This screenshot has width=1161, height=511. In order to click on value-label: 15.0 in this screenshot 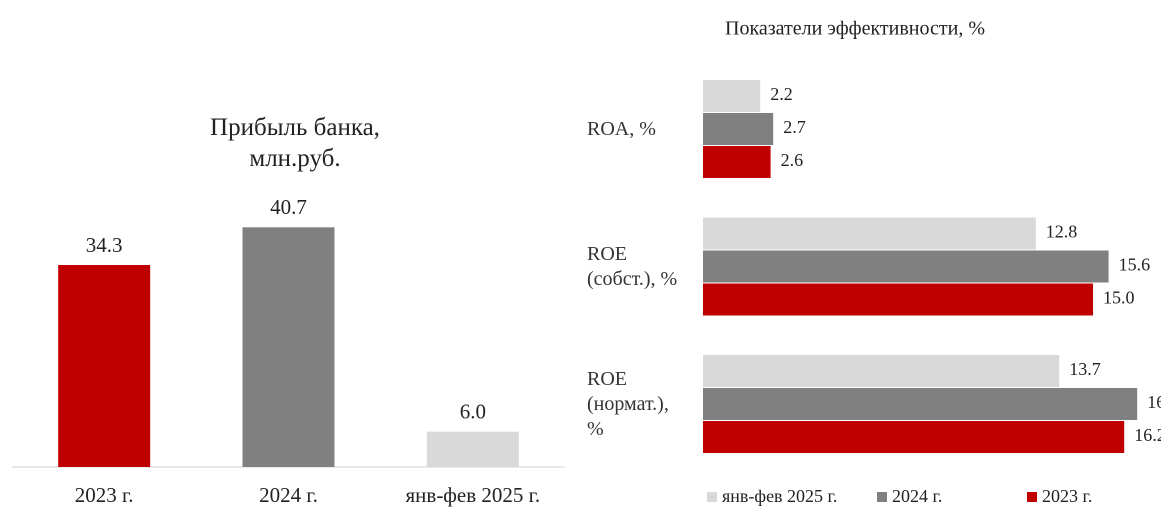, I will do `click(1119, 298)`.